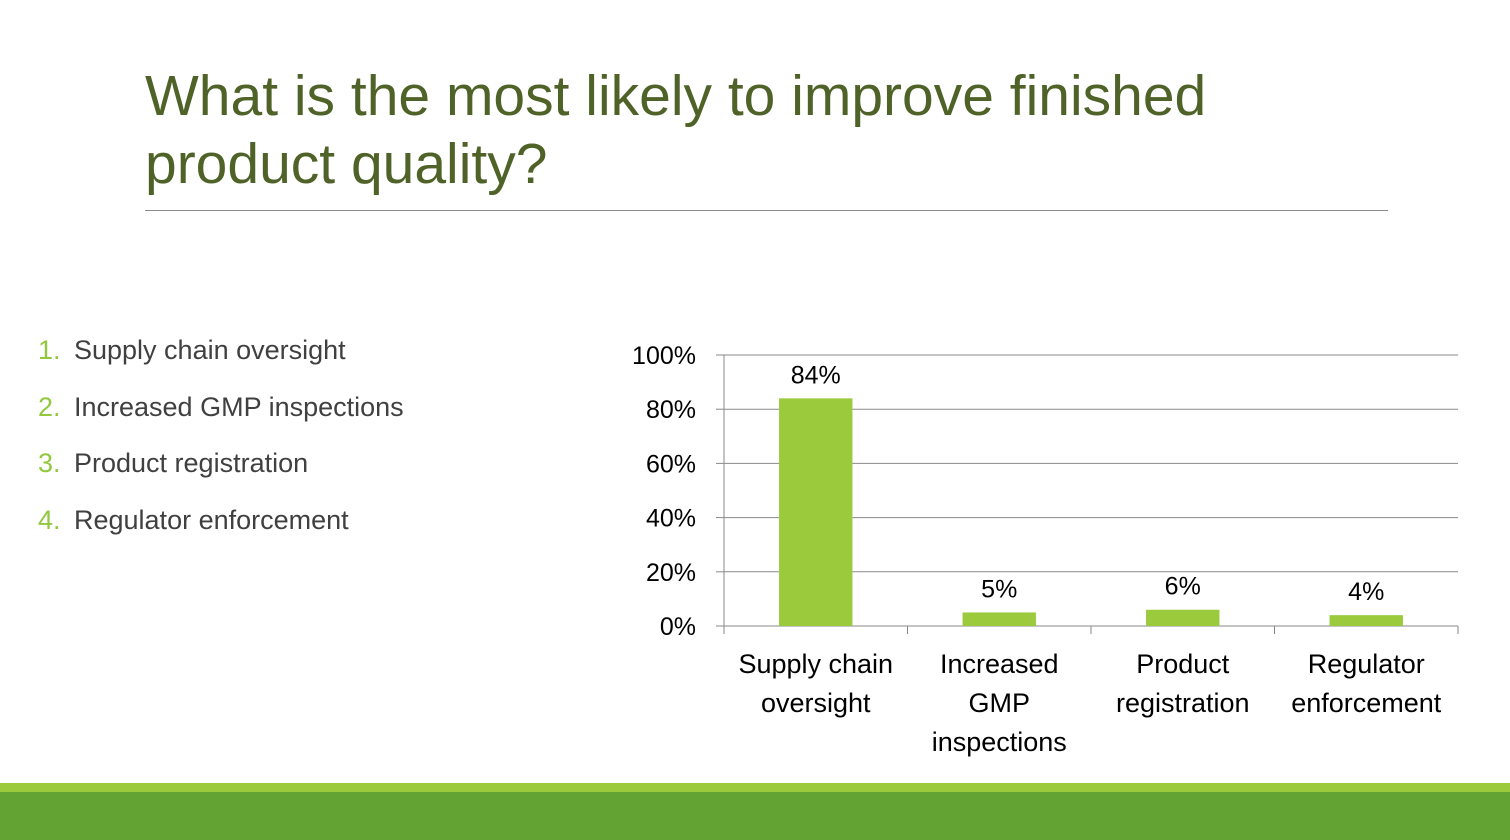 The width and height of the screenshot is (1510, 840). What do you see at coordinates (191, 463) in the screenshot?
I see `list-item-label: Product registration` at bounding box center [191, 463].